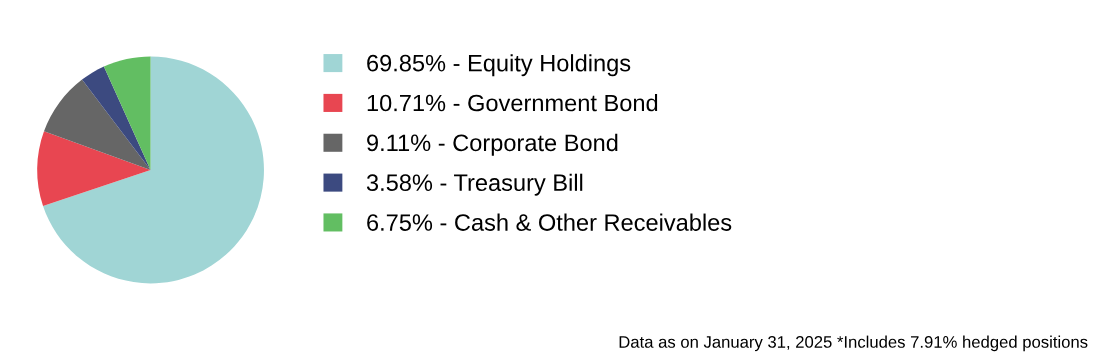  Describe the element at coordinates (853, 343) in the screenshot. I see `text: Data as on January 31, 2025 *Includes 7.91% hedged positions` at that location.